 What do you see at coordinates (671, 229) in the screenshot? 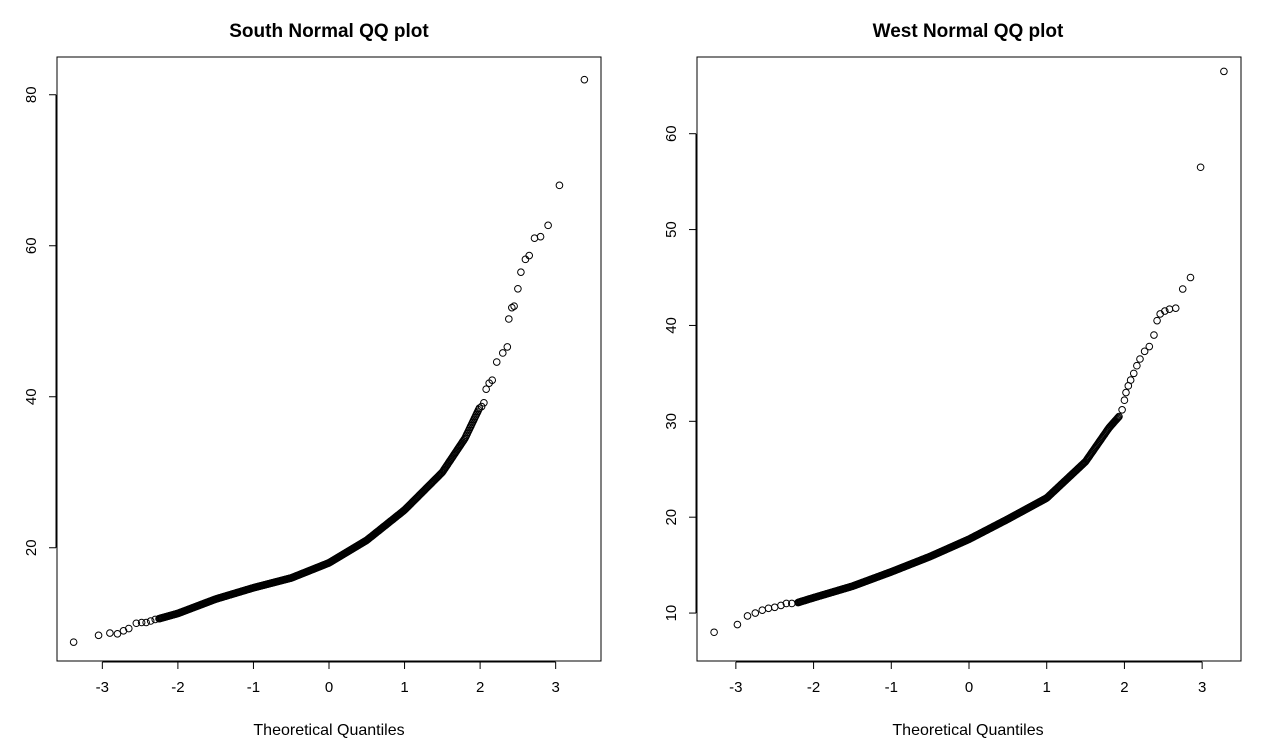
I see `y-tick-label: 50` at bounding box center [671, 229].